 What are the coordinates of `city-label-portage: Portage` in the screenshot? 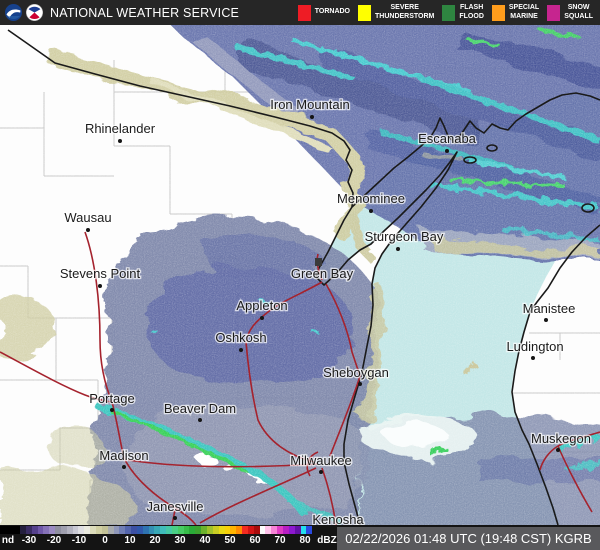 It's located at (112, 398).